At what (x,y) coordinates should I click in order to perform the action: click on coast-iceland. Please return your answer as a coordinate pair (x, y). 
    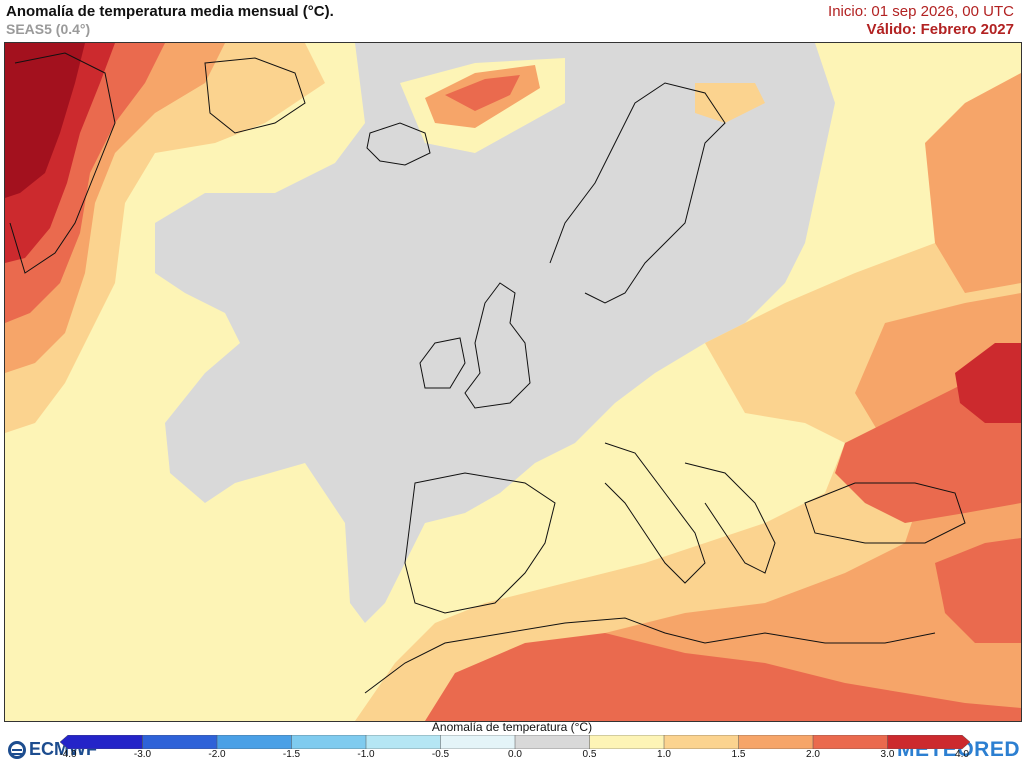
    Looking at the image, I should click on (398, 144).